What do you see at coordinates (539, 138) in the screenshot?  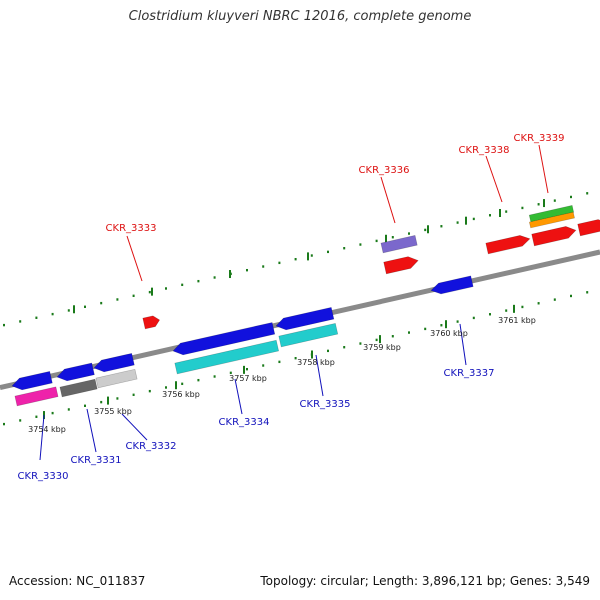 I see `label-ckr-3339: CKR_3339` at bounding box center [539, 138].